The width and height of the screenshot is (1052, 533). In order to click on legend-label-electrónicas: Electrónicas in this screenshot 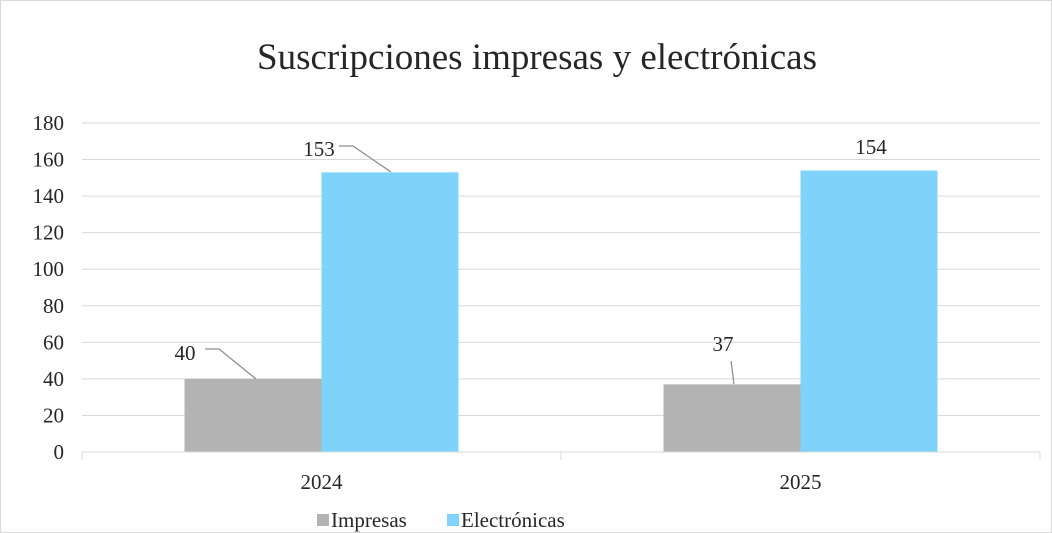, I will do `click(513, 520)`.